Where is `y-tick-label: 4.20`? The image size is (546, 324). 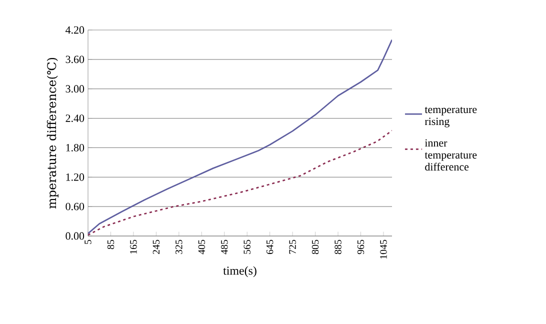 y-tick-label: 4.20 is located at coordinates (75, 30).